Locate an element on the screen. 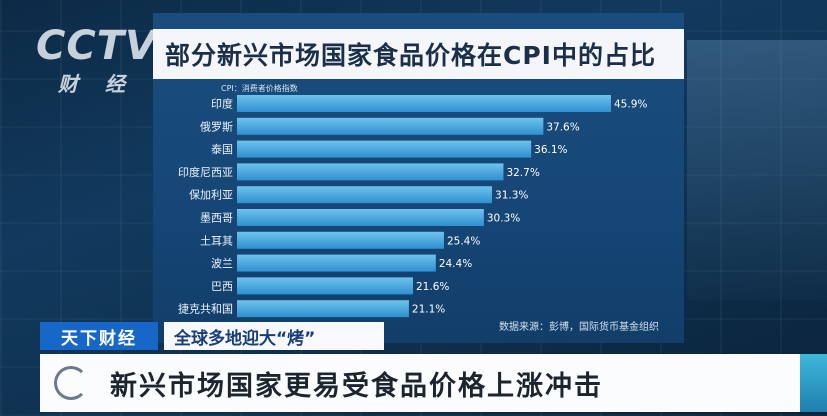  program-tag: 天下财经 is located at coordinates (99, 336).